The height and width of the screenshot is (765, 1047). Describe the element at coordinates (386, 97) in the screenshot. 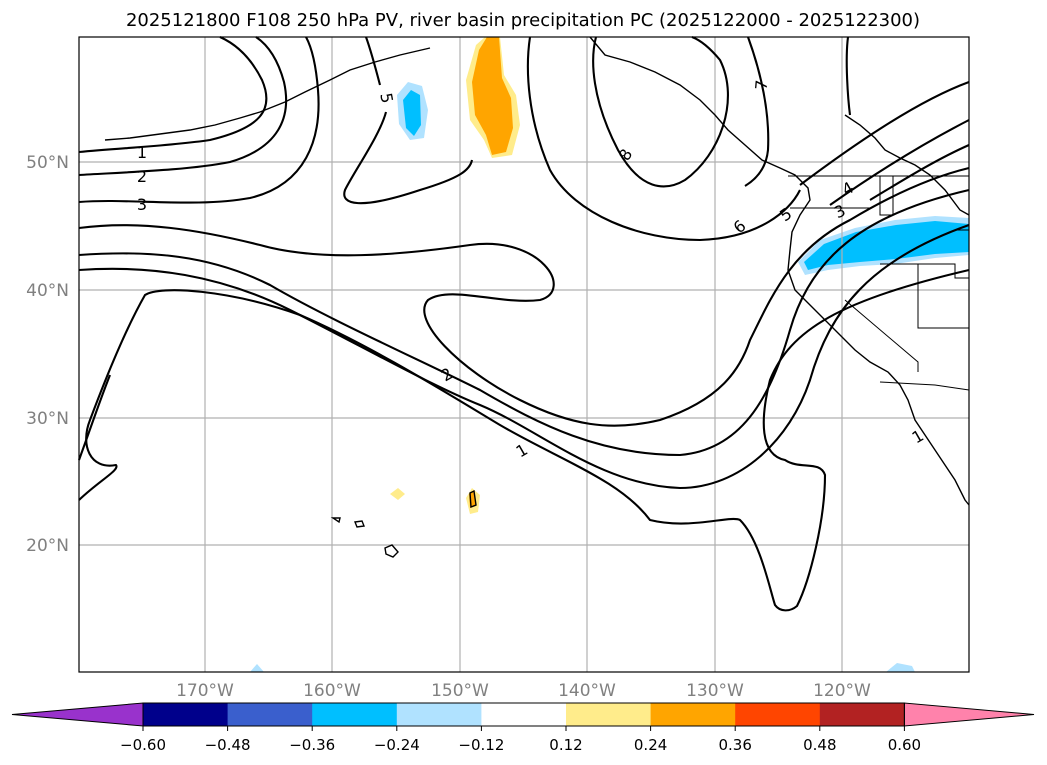

I see `contour-label: 5` at that location.